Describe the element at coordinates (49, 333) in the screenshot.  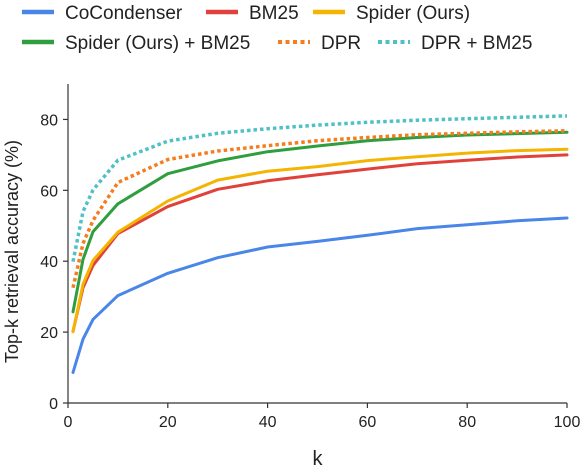
I see `y-tick-label: 20` at that location.